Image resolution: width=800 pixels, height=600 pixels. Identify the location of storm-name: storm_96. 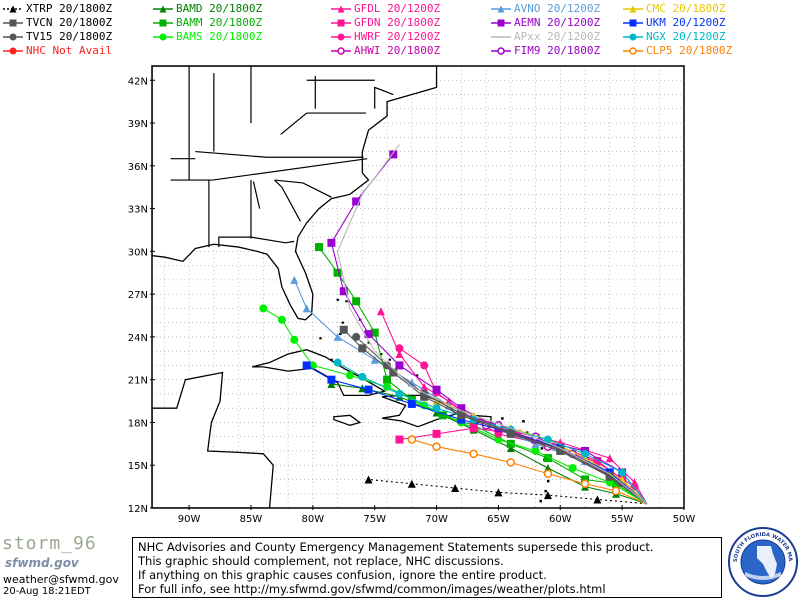
(49, 543).